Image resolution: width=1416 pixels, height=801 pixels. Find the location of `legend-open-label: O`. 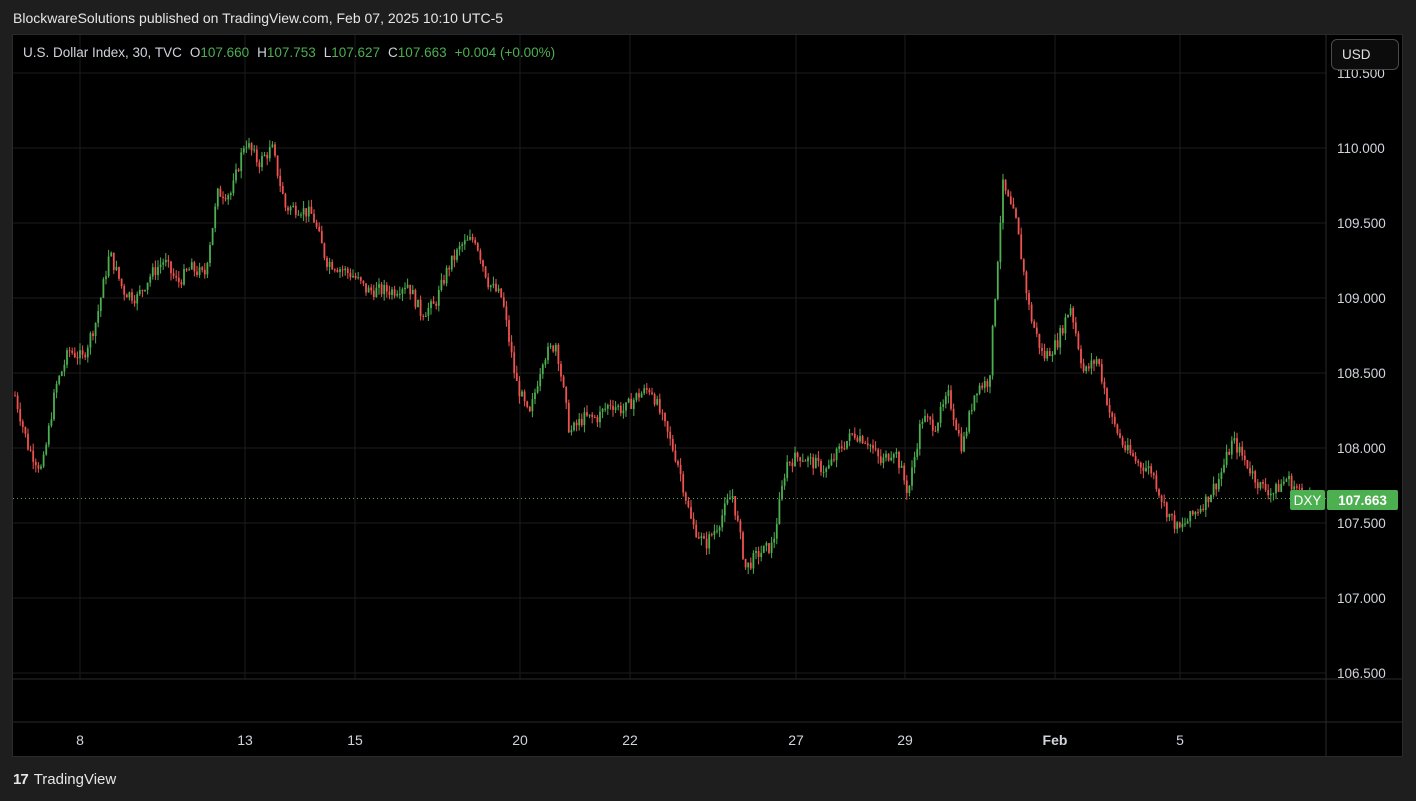

legend-open-label: O is located at coordinates (195, 52).